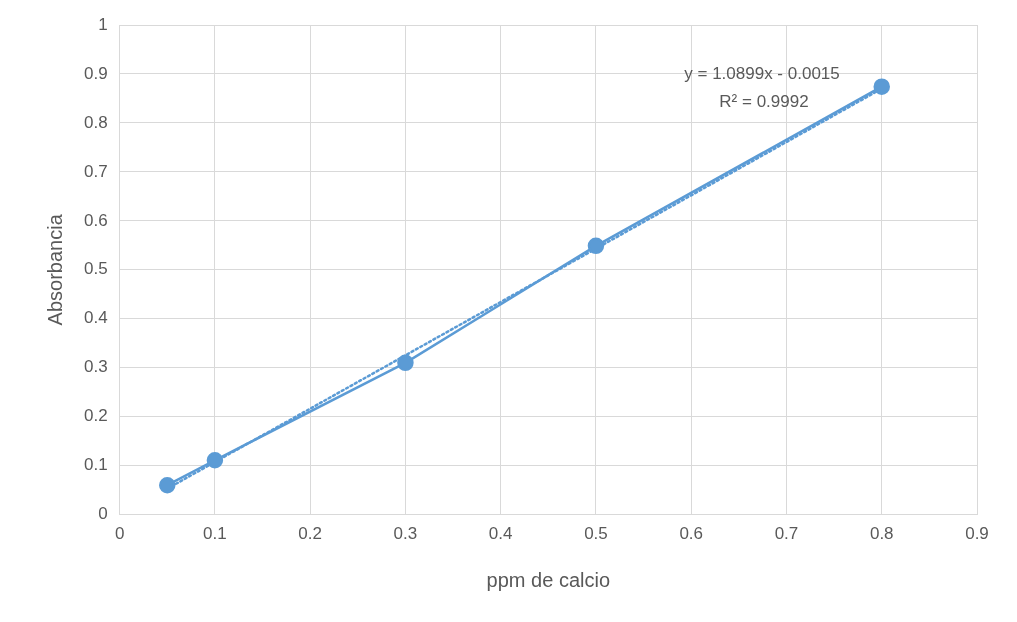 This screenshot has width=1017, height=622. I want to click on y-tick-label: 0.1, so click(95, 465).